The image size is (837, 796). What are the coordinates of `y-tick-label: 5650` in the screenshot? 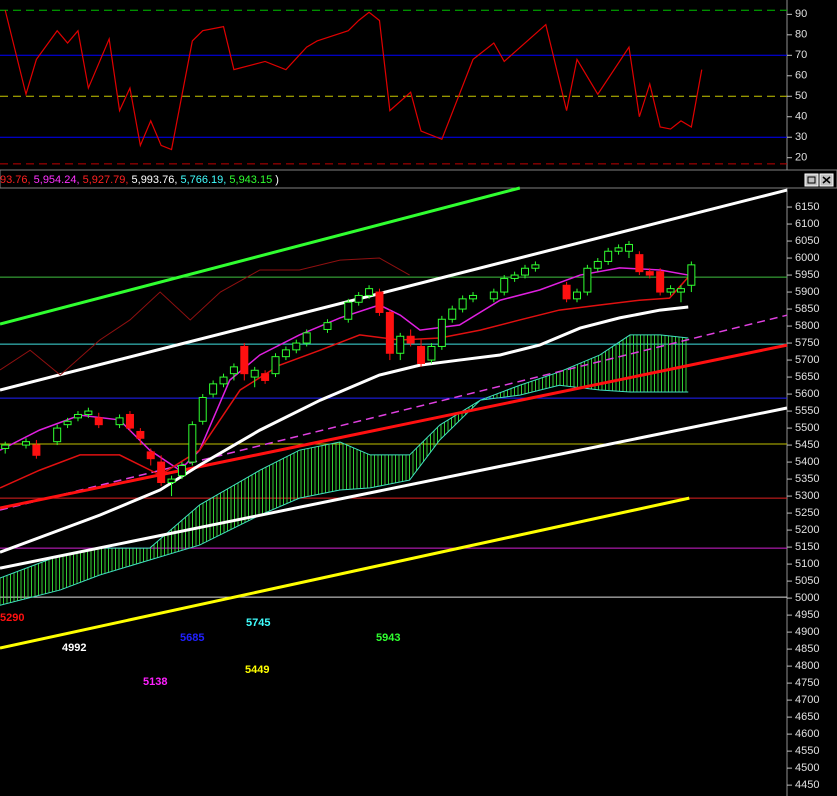 It's located at (807, 377).